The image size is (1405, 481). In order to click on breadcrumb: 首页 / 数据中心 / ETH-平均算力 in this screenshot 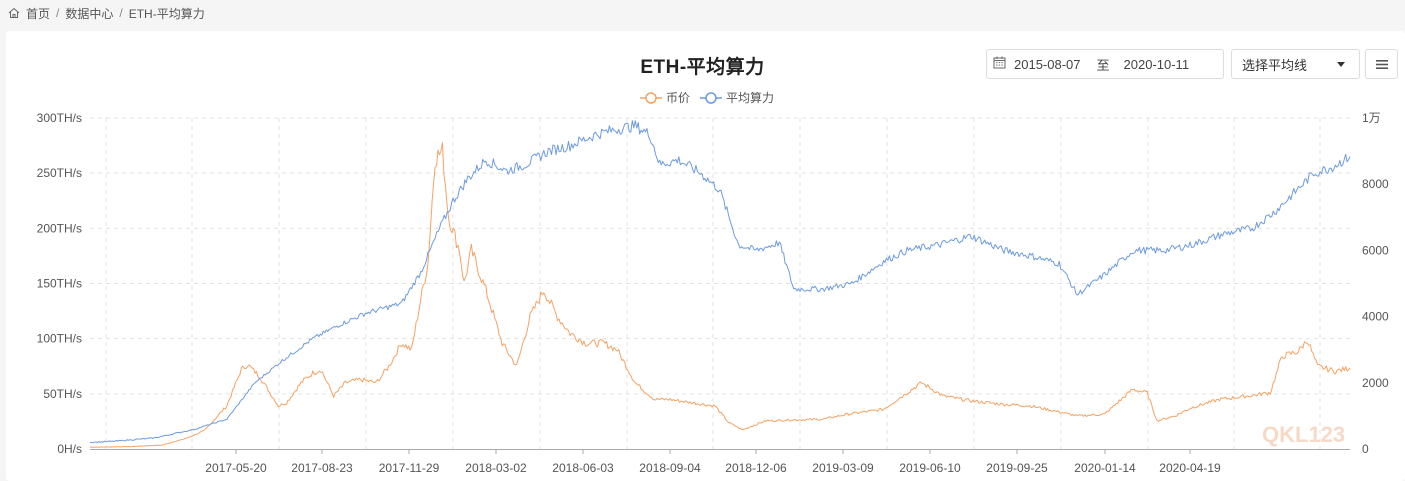, I will do `click(106, 13)`.